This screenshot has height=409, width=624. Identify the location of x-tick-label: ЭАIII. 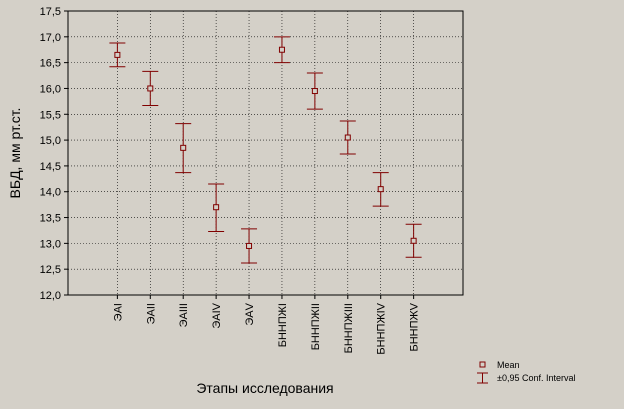
(184, 315).